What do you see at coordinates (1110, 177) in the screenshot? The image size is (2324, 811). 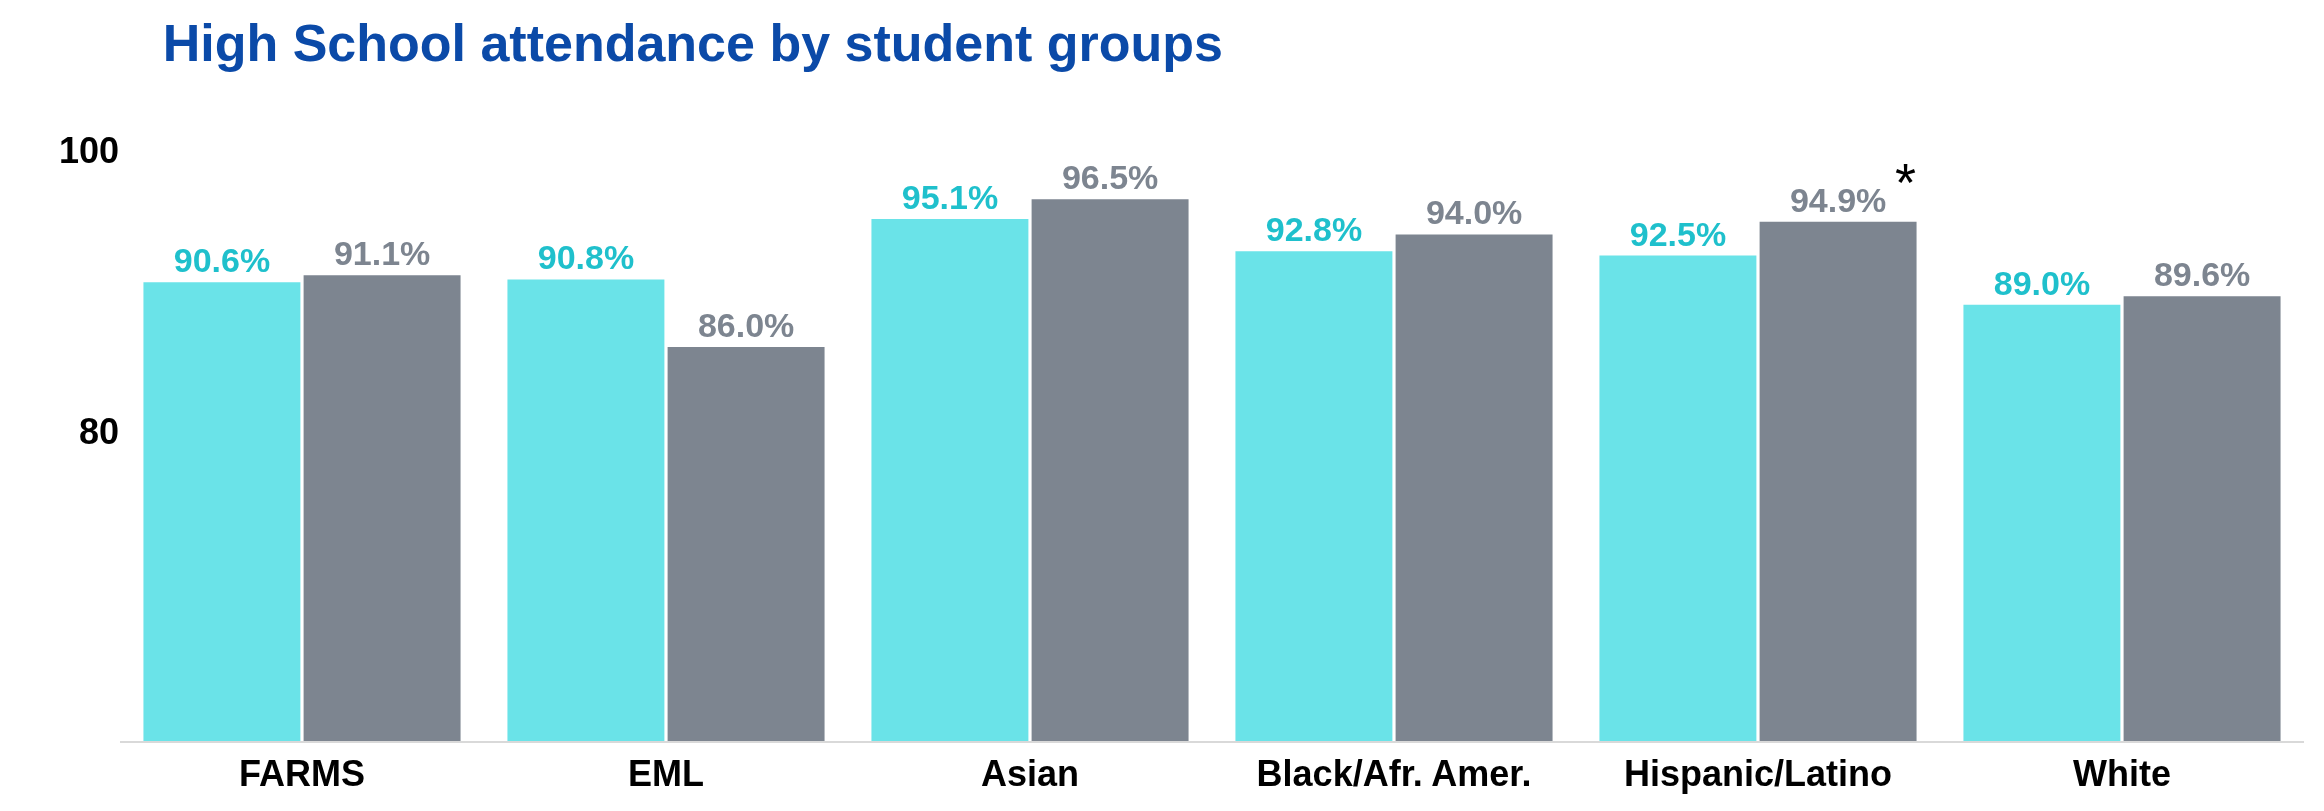 I see `data-label: 96.5%` at bounding box center [1110, 177].